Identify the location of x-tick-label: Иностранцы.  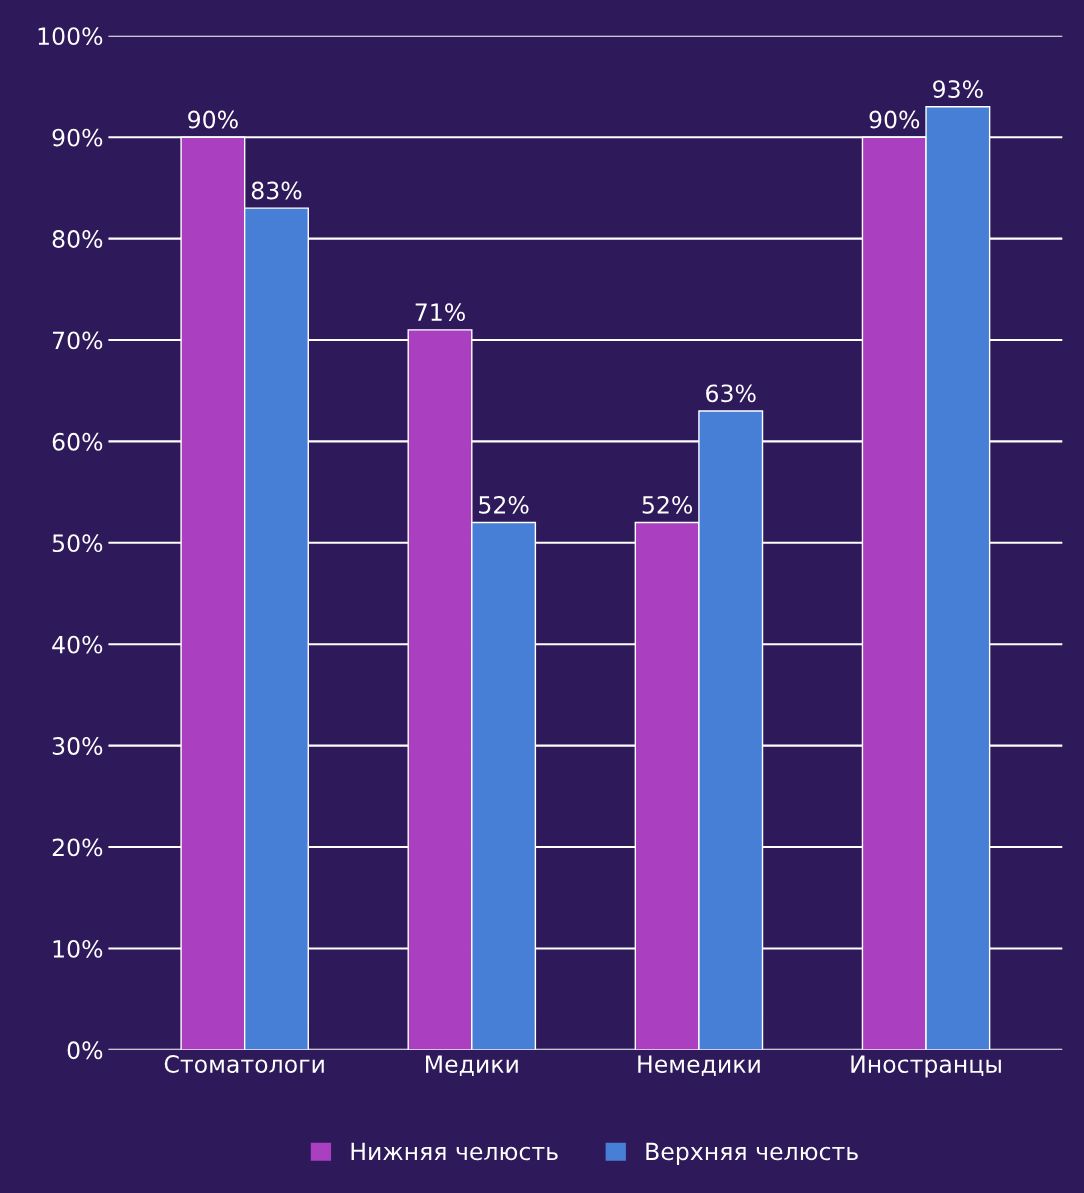
(926, 1066).